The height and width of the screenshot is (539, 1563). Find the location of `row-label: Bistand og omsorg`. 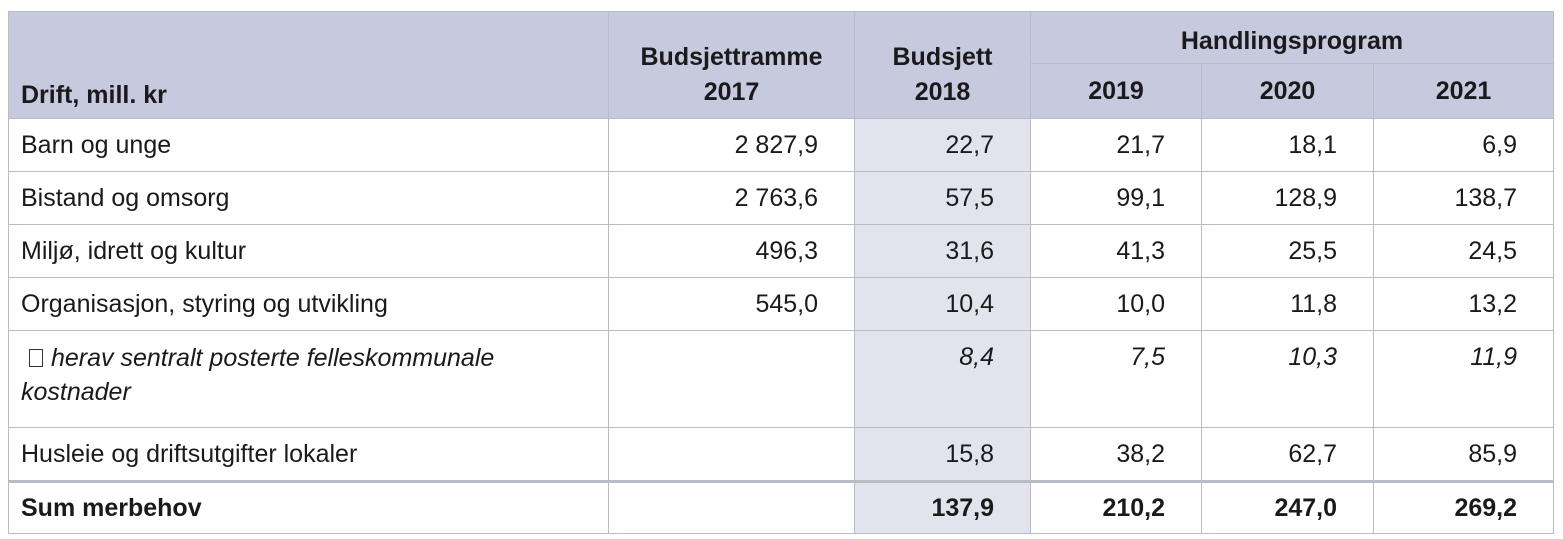

row-label: Bistand og omsorg is located at coordinates (308, 198).